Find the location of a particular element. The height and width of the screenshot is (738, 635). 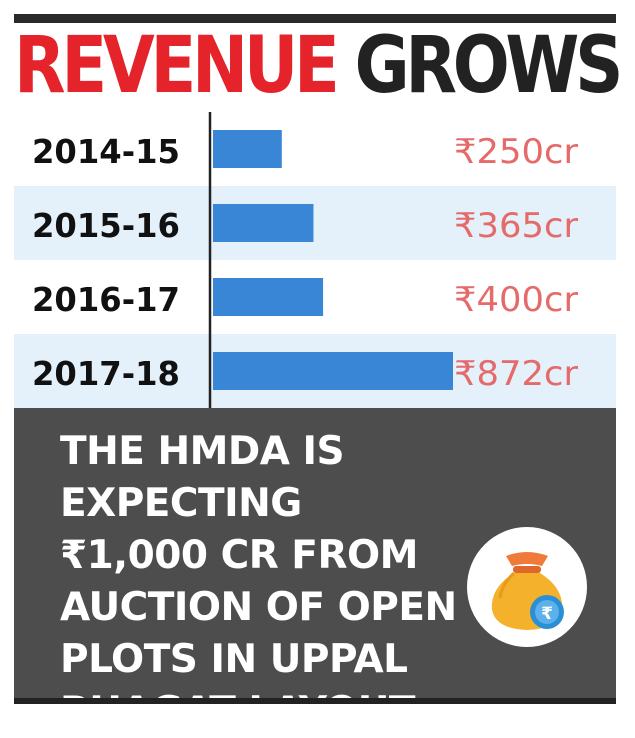

value-label: ₹400cr is located at coordinates (516, 300).